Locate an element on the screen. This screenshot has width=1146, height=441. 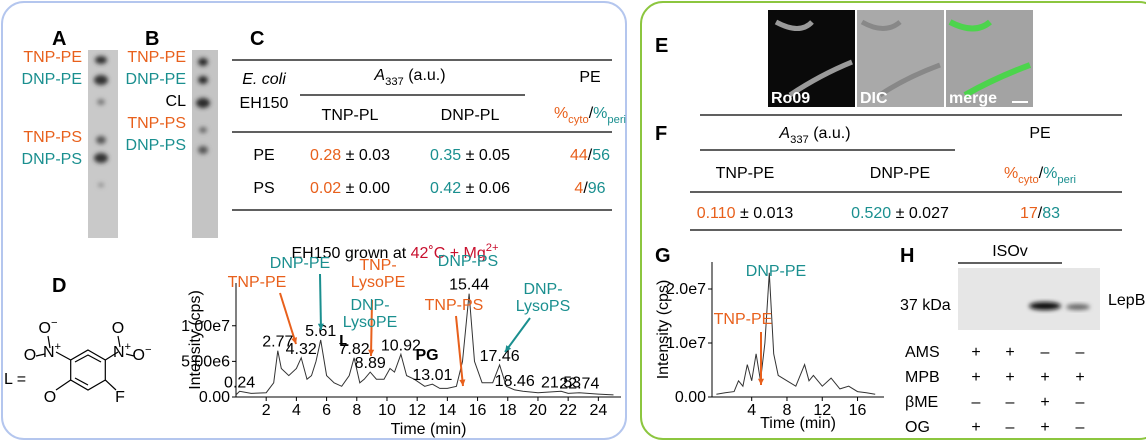
text-part: 0.520 is located at coordinates (871, 213).